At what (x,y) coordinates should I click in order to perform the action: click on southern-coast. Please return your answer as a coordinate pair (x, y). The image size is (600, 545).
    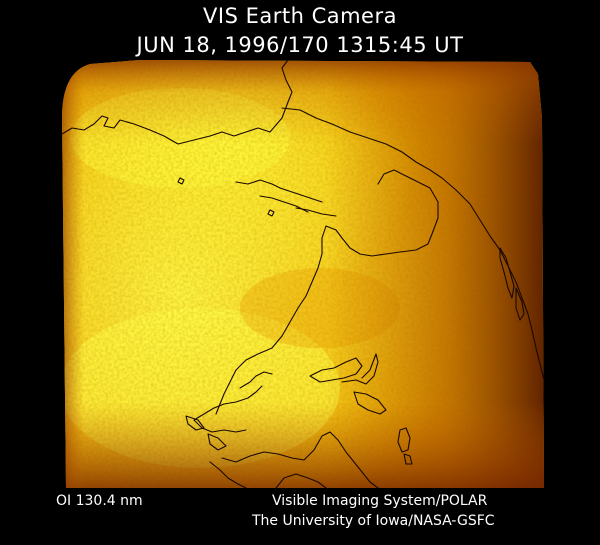
    Looking at the image, I should click on (300, 459).